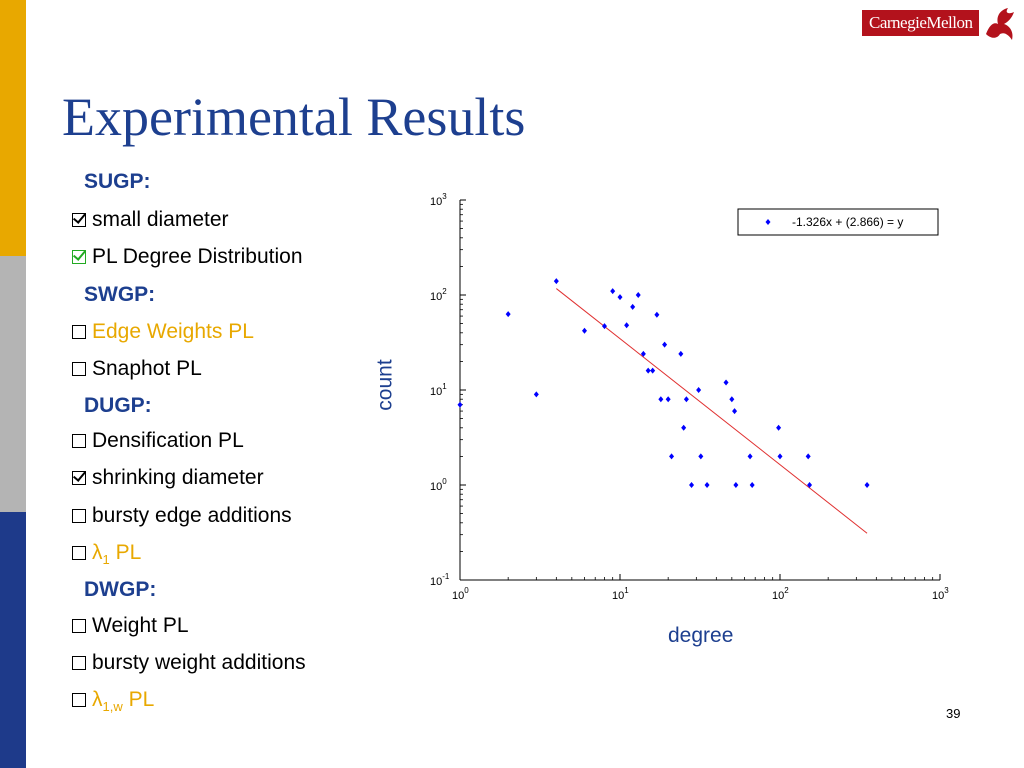 The width and height of the screenshot is (1024, 768). What do you see at coordinates (192, 515) in the screenshot?
I see `item-text: bursty edge additions` at bounding box center [192, 515].